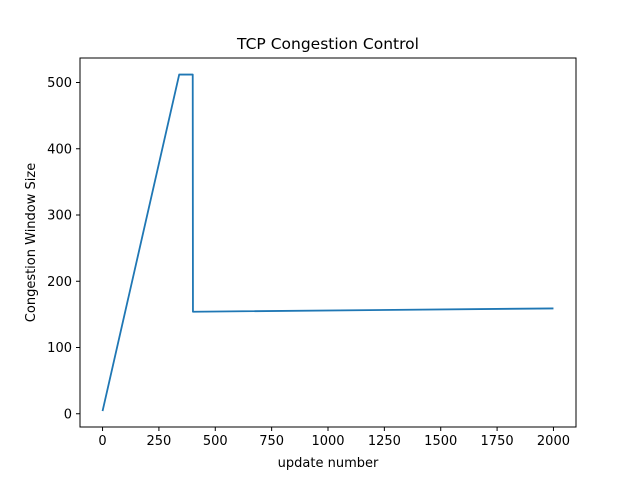 This screenshot has width=640, height=480. What do you see at coordinates (327, 441) in the screenshot?
I see `x-tick-label: 1000` at bounding box center [327, 441].